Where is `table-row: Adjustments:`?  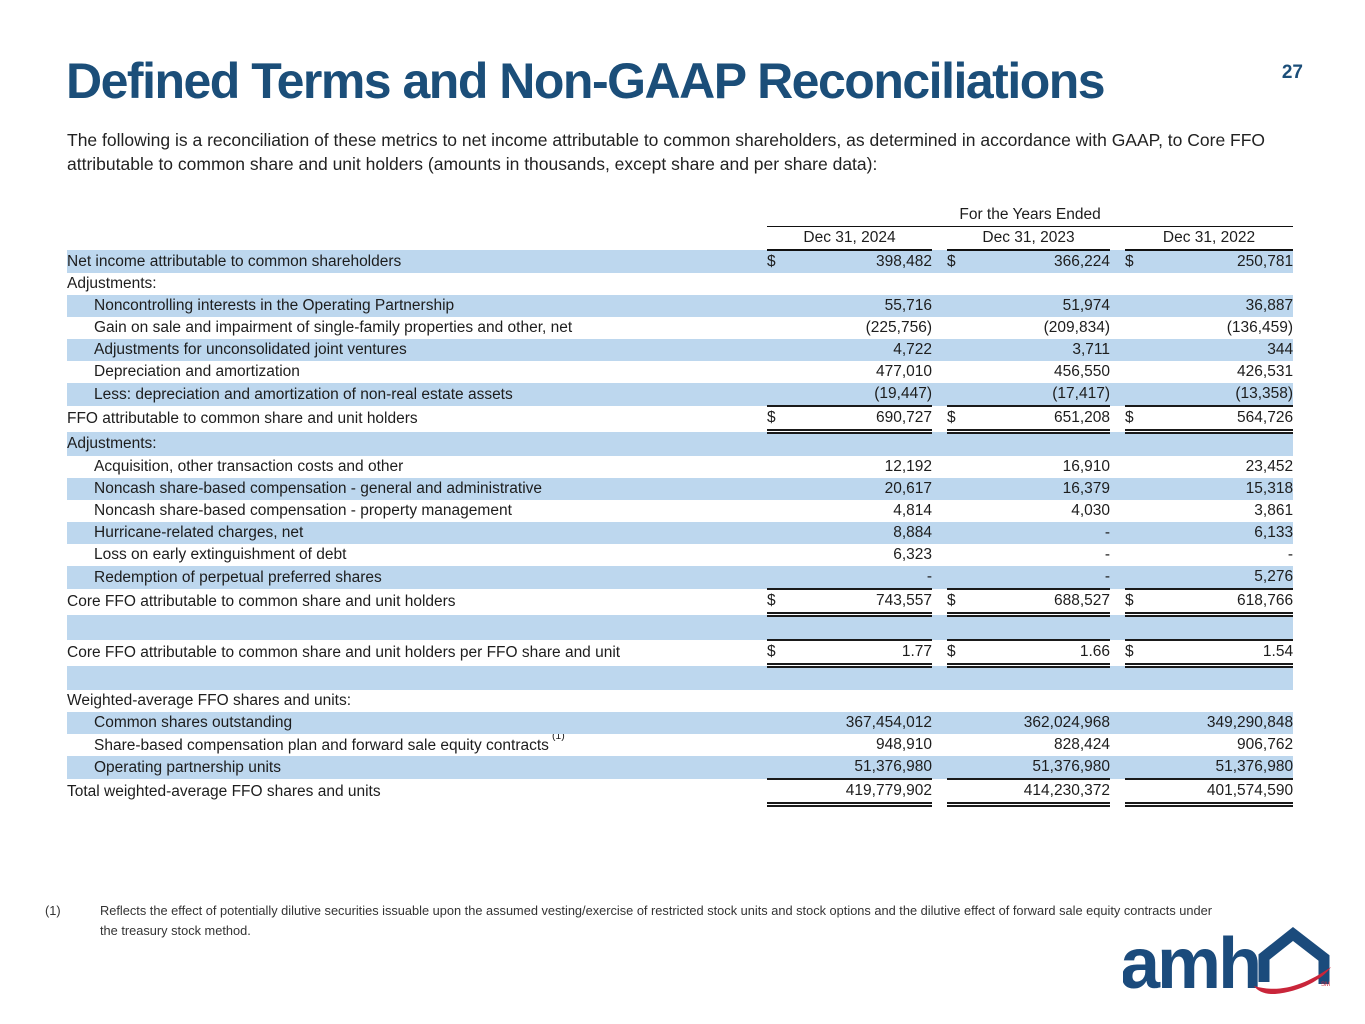
table-row: Adjustments: is located at coordinates (680, 443).